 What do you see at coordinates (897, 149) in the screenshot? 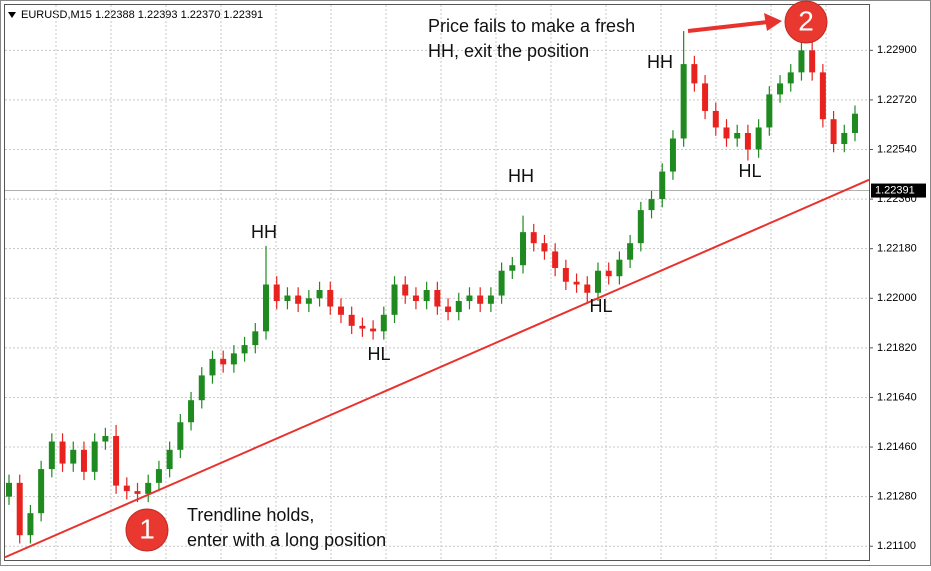
I see `y-tick-label: 1.22540` at bounding box center [897, 149].